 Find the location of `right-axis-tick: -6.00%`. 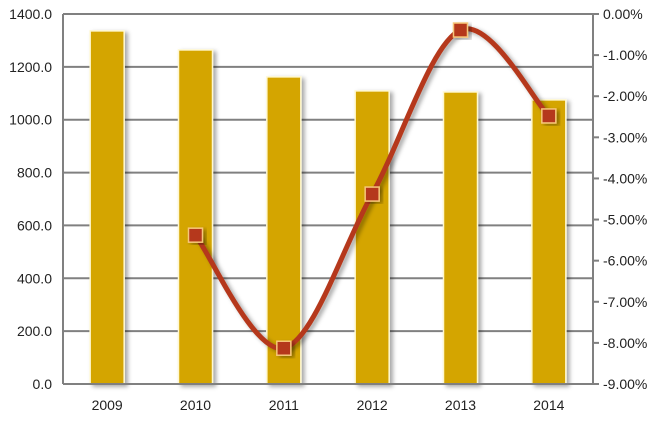

right-axis-tick: -6.00% is located at coordinates (625, 261).